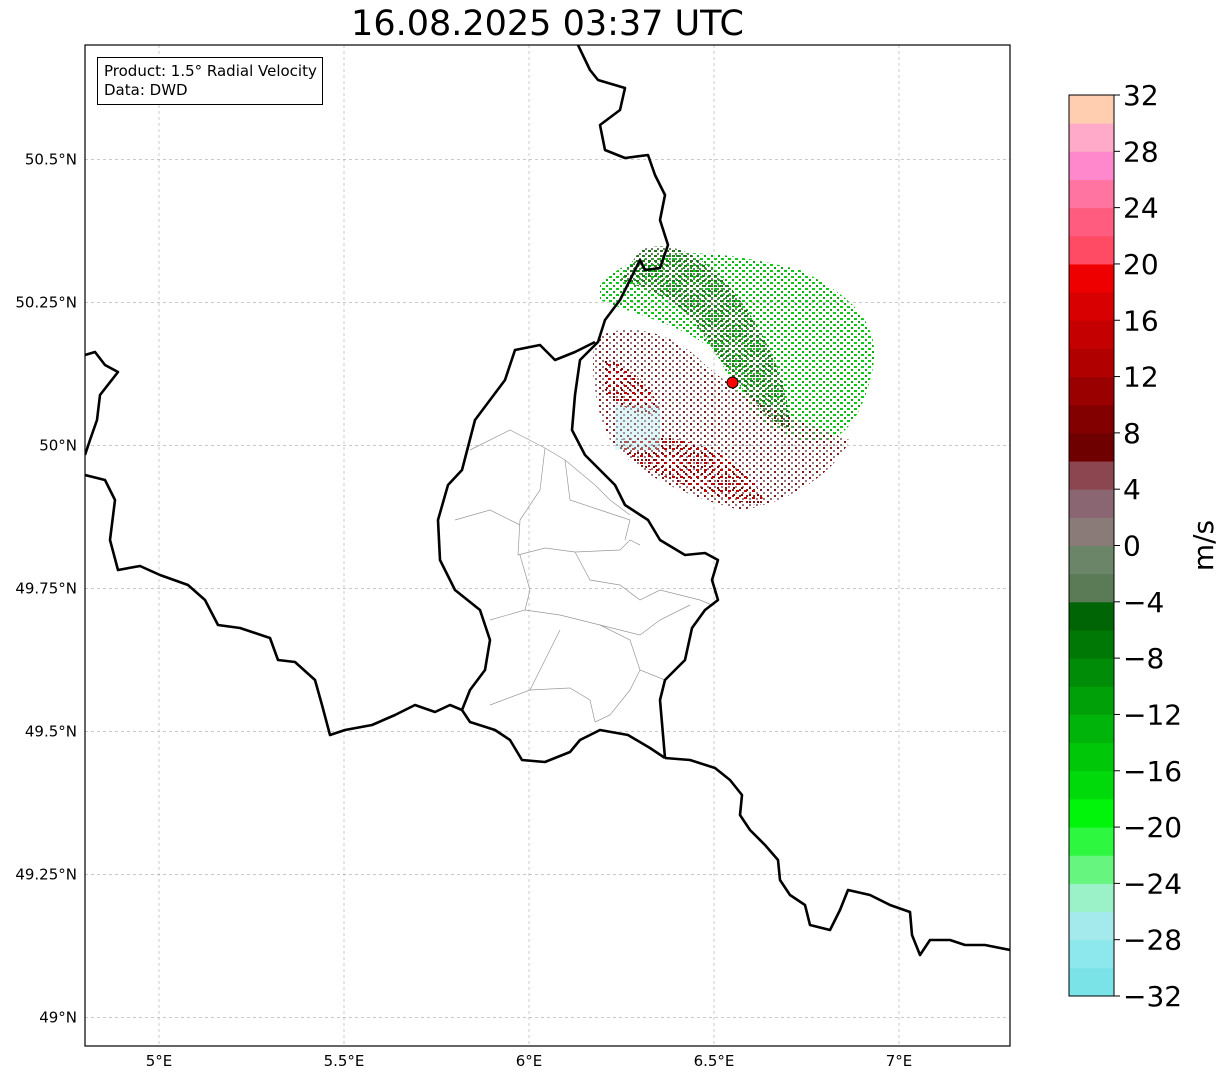 The image size is (1225, 1081). What do you see at coordinates (547, 24) in the screenshot?
I see `chart-title: 16.08.2025 03:37 UTC` at bounding box center [547, 24].